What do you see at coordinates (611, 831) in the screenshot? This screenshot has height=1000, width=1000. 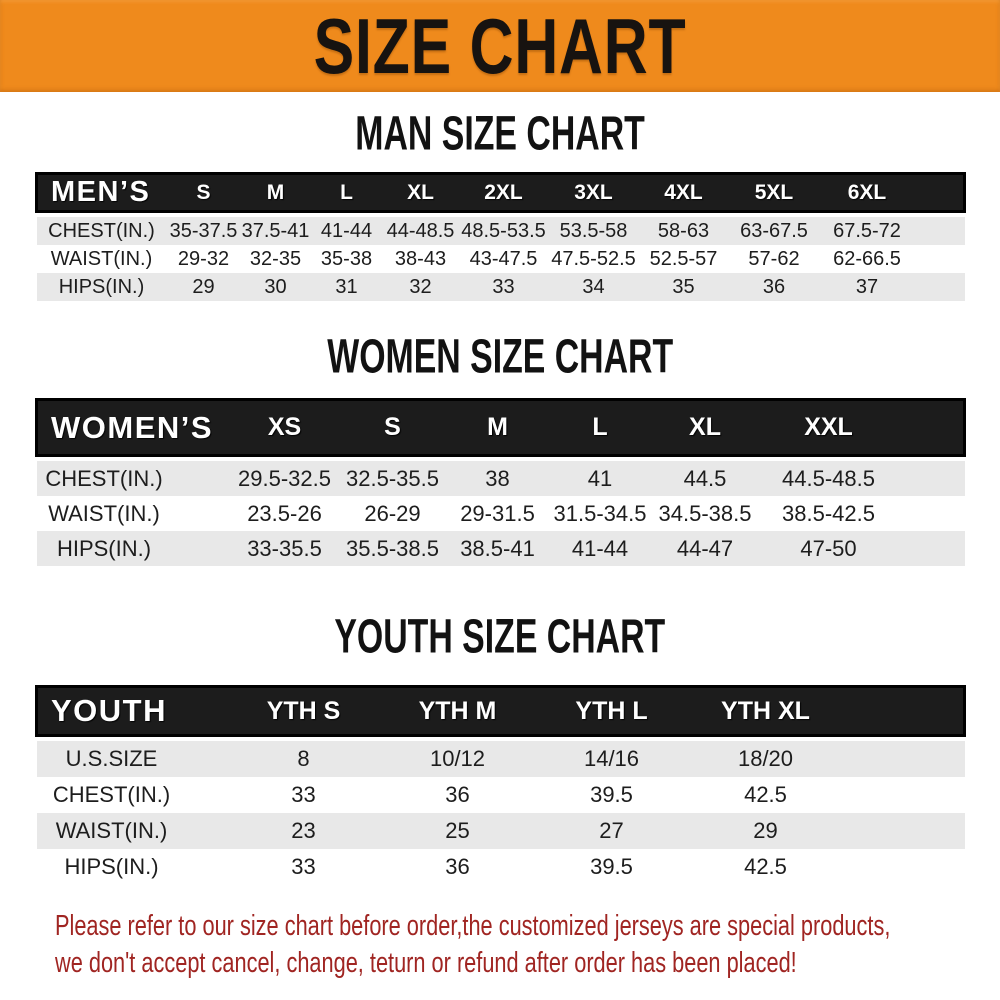 I see `measurement-value: 27` at bounding box center [611, 831].